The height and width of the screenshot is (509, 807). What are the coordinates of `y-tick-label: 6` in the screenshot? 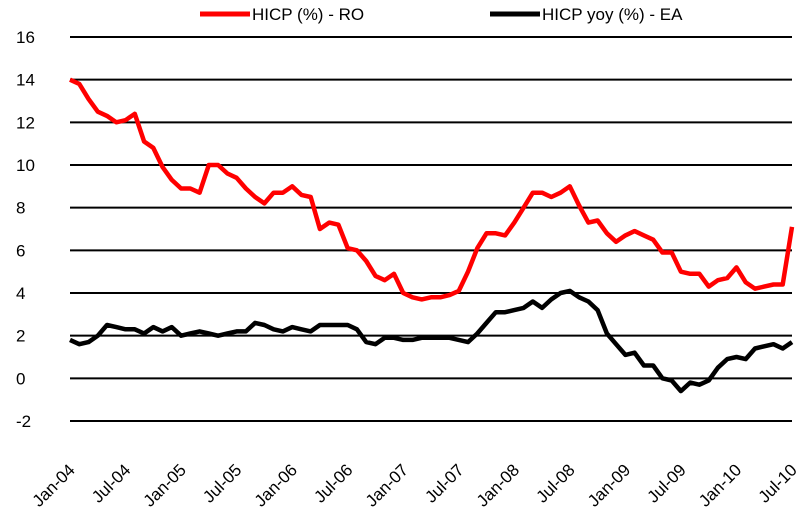 It's located at (20, 250).